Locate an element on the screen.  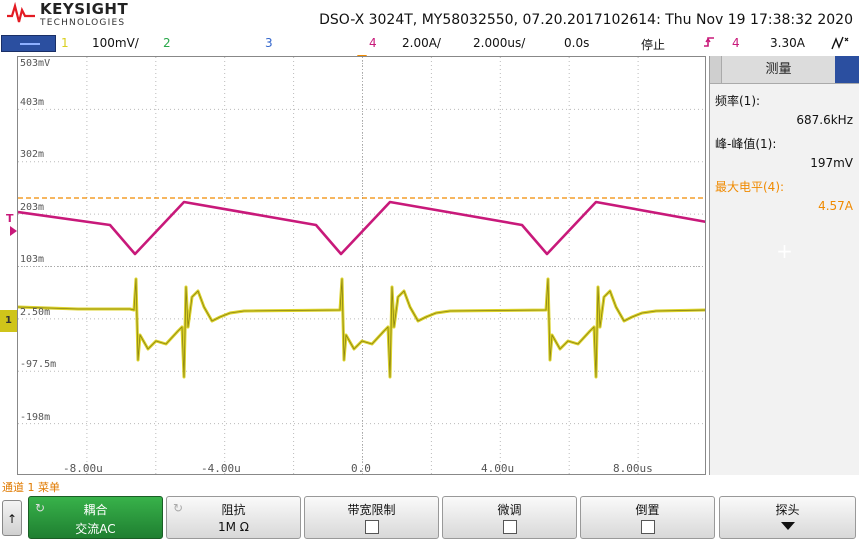
fine-softkey: 微调 is located at coordinates (509, 517).